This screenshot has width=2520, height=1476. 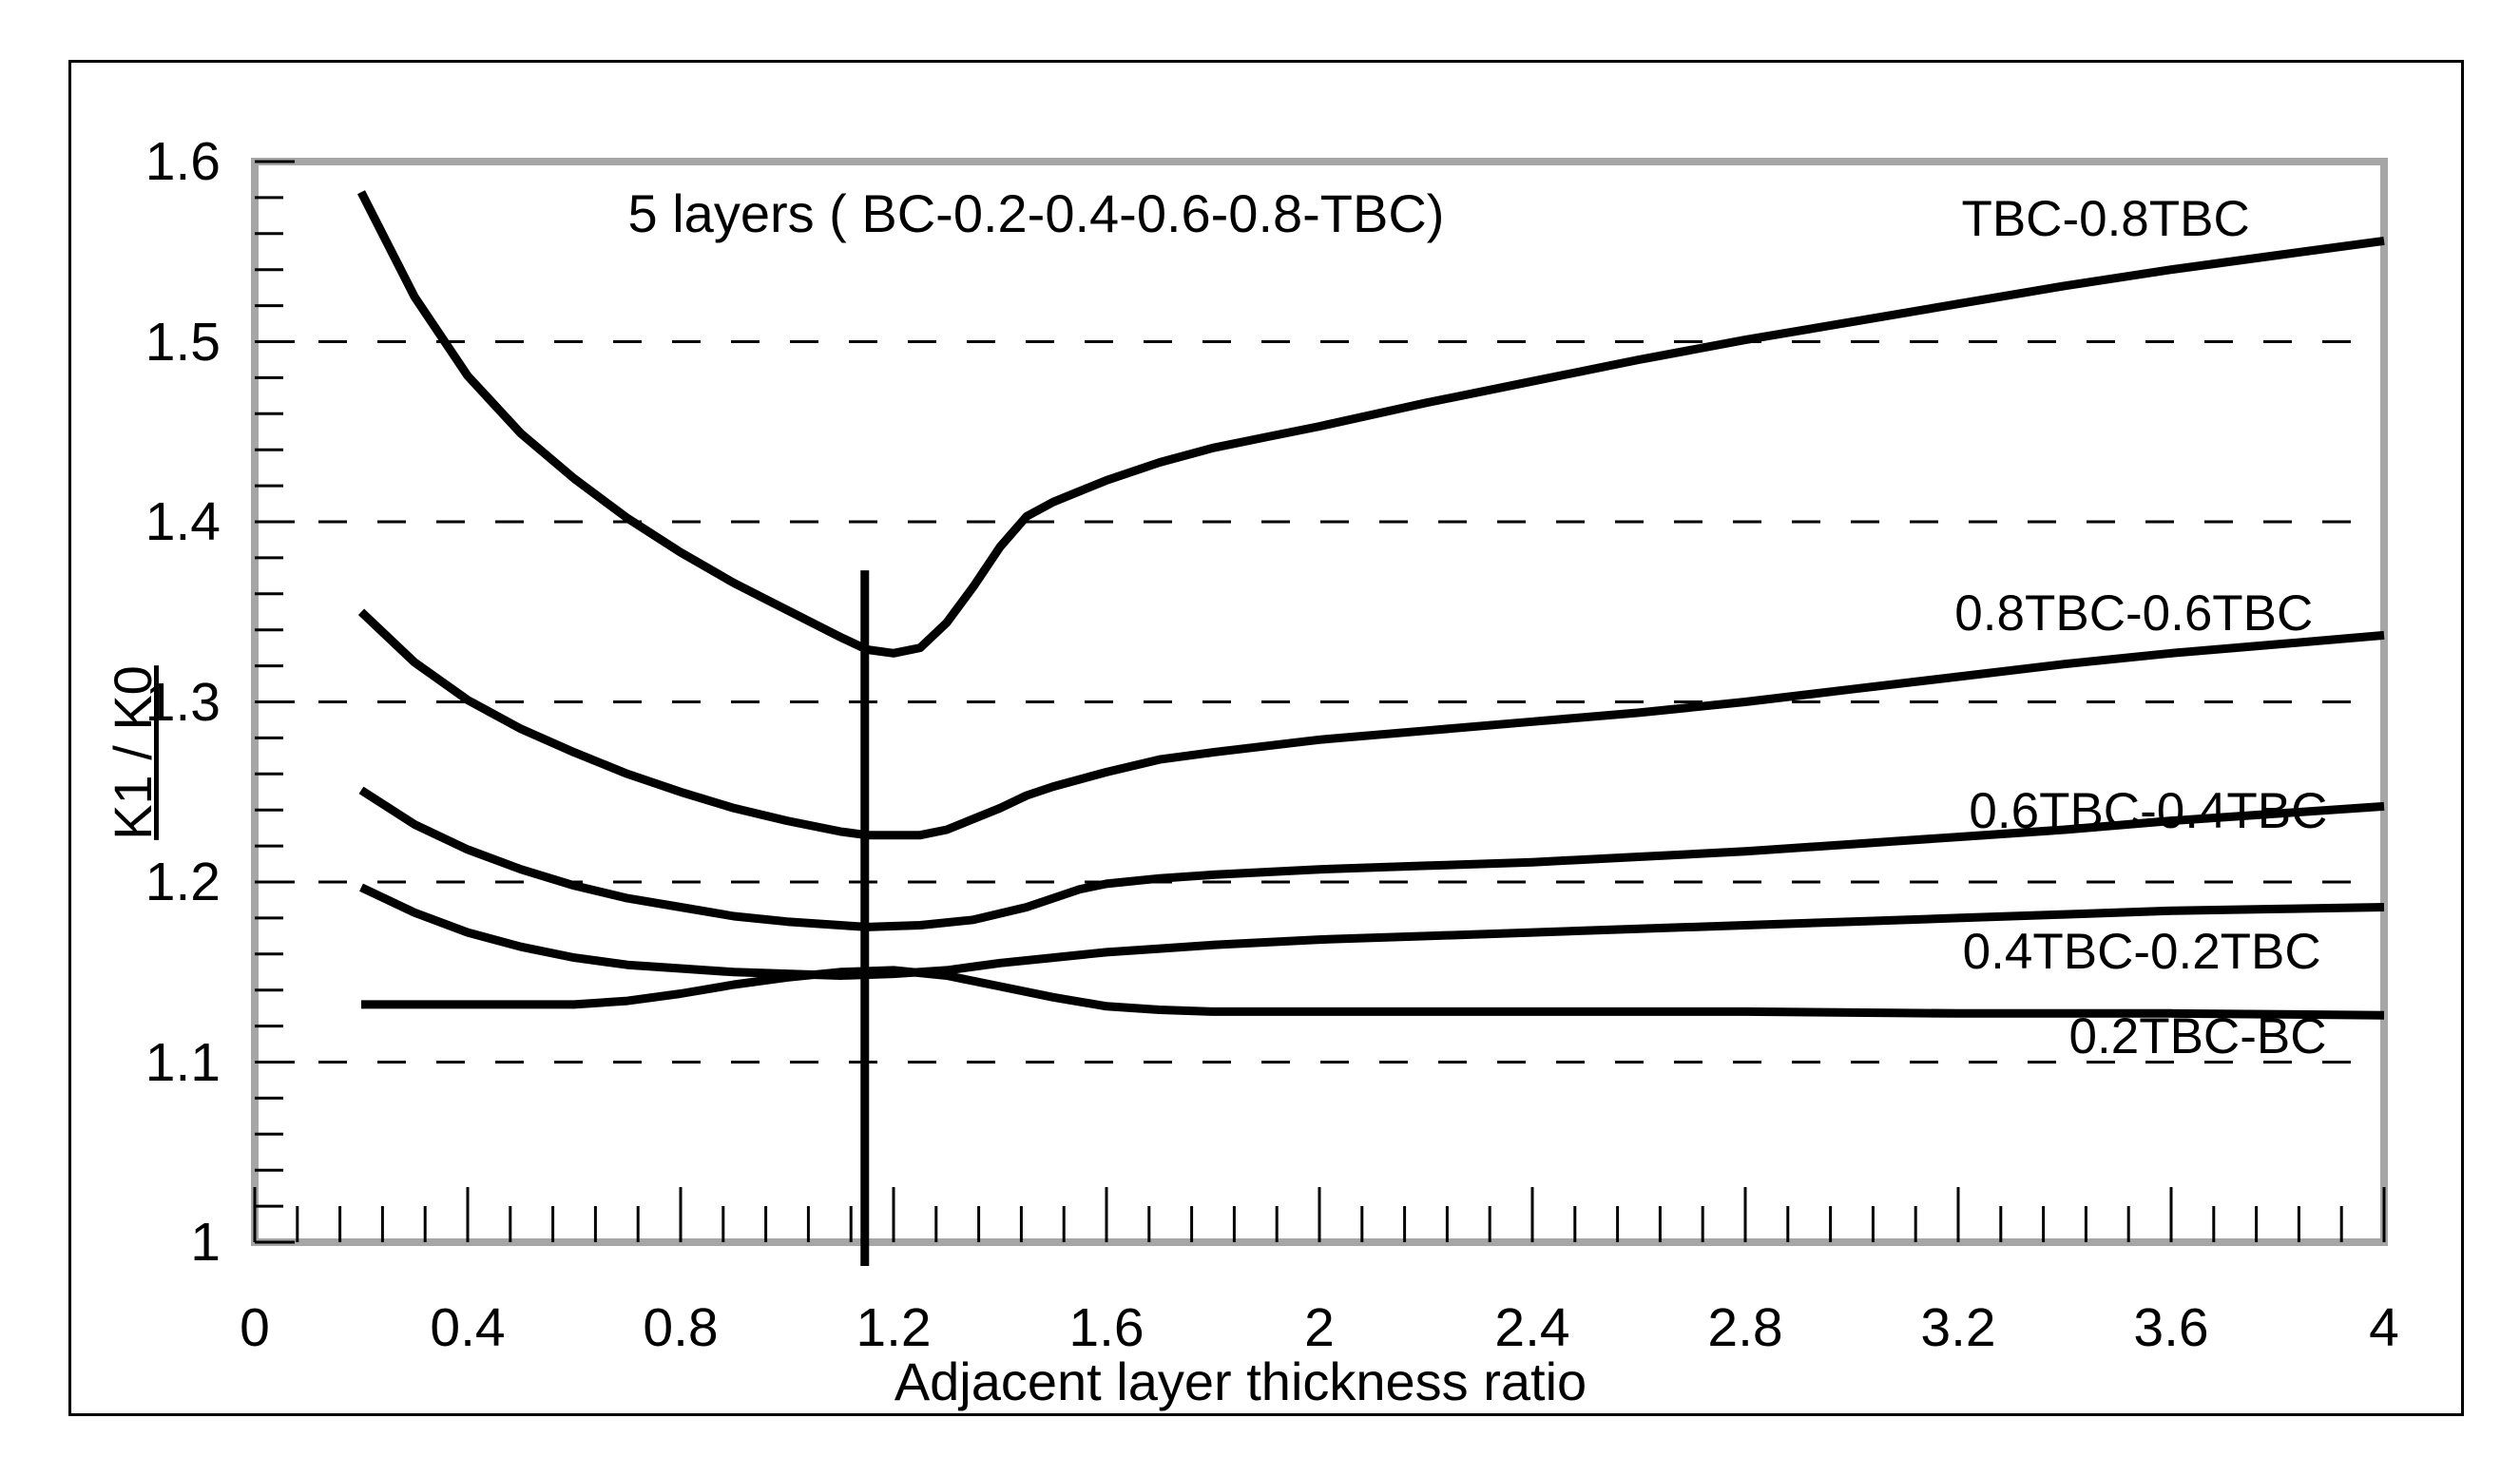 What do you see at coordinates (1373, 993) in the screenshot?
I see `curve-0.2TBC-BC` at bounding box center [1373, 993].